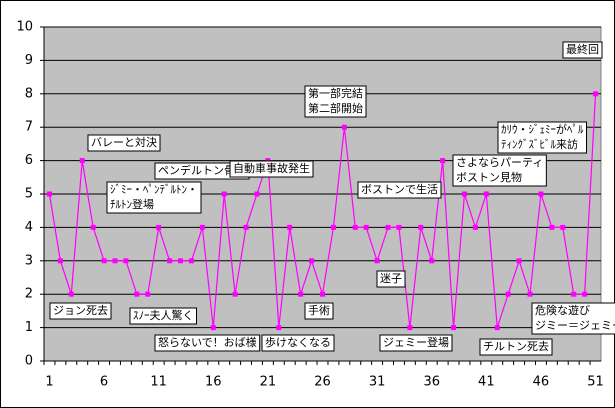 This screenshot has width=615, height=408. I want to click on y-tick-label: 4, so click(29, 227).